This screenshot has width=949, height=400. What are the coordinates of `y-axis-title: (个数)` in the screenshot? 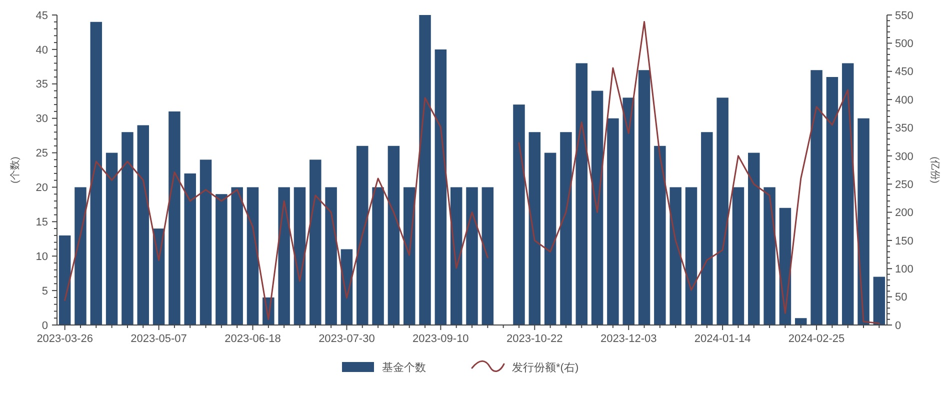 It's located at (15, 170).